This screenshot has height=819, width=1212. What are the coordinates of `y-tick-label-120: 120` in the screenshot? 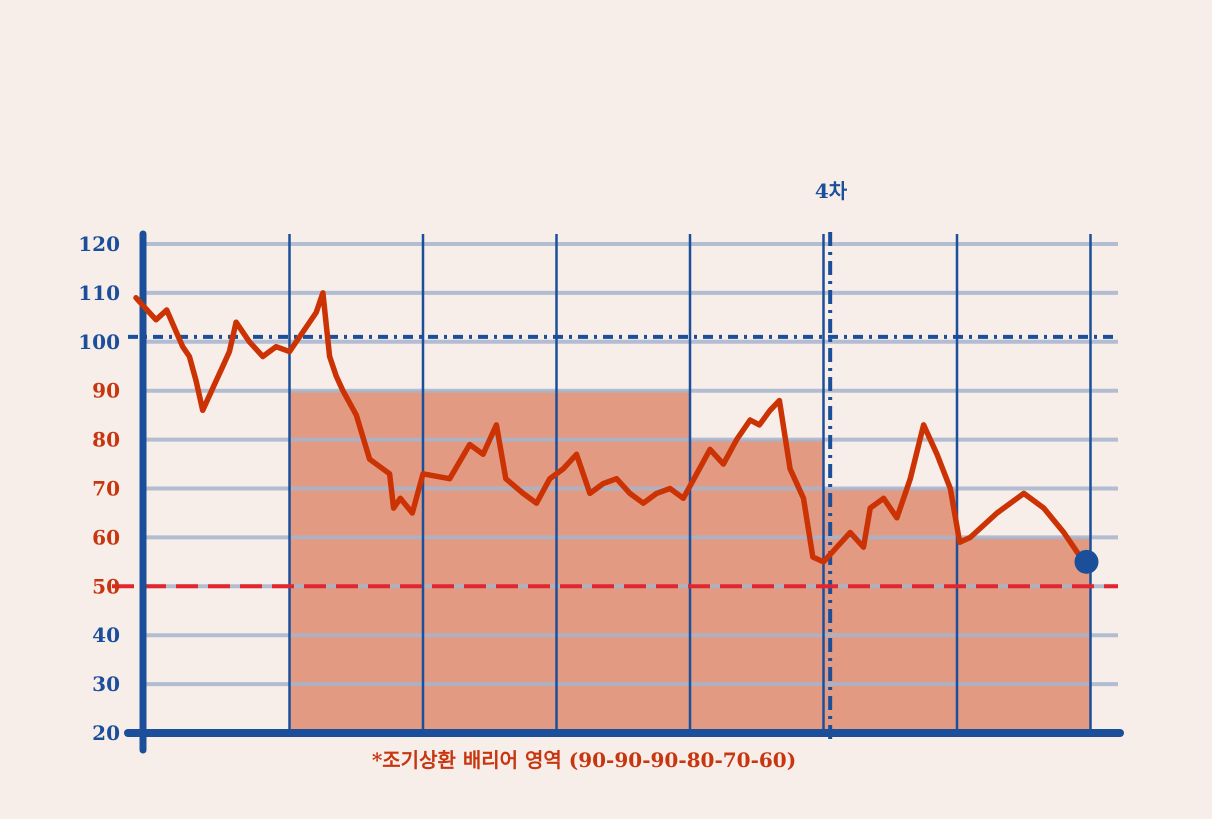 It's located at (99, 244).